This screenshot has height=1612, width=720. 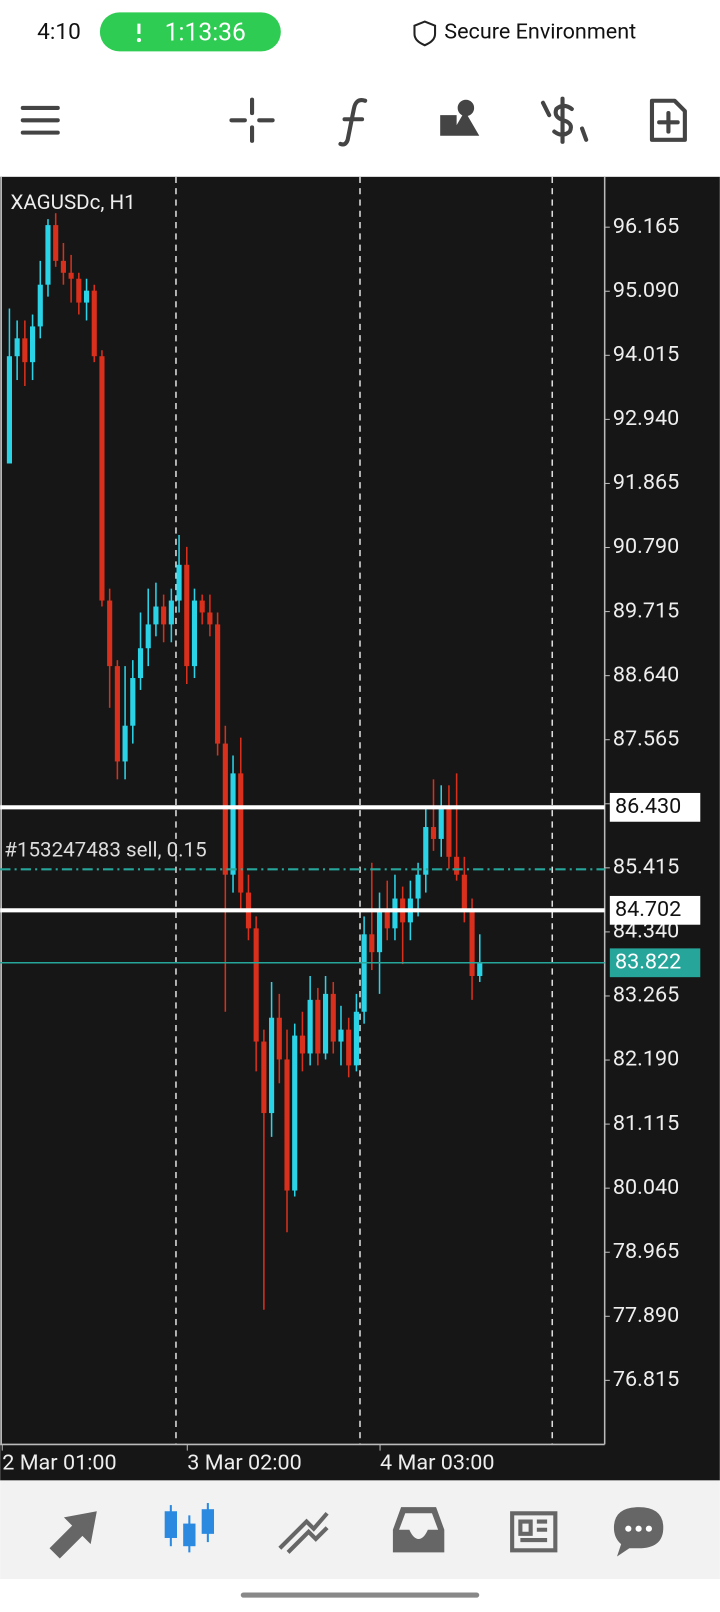 What do you see at coordinates (646, 1059) in the screenshot?
I see `y-tick-label: 82.190` at bounding box center [646, 1059].